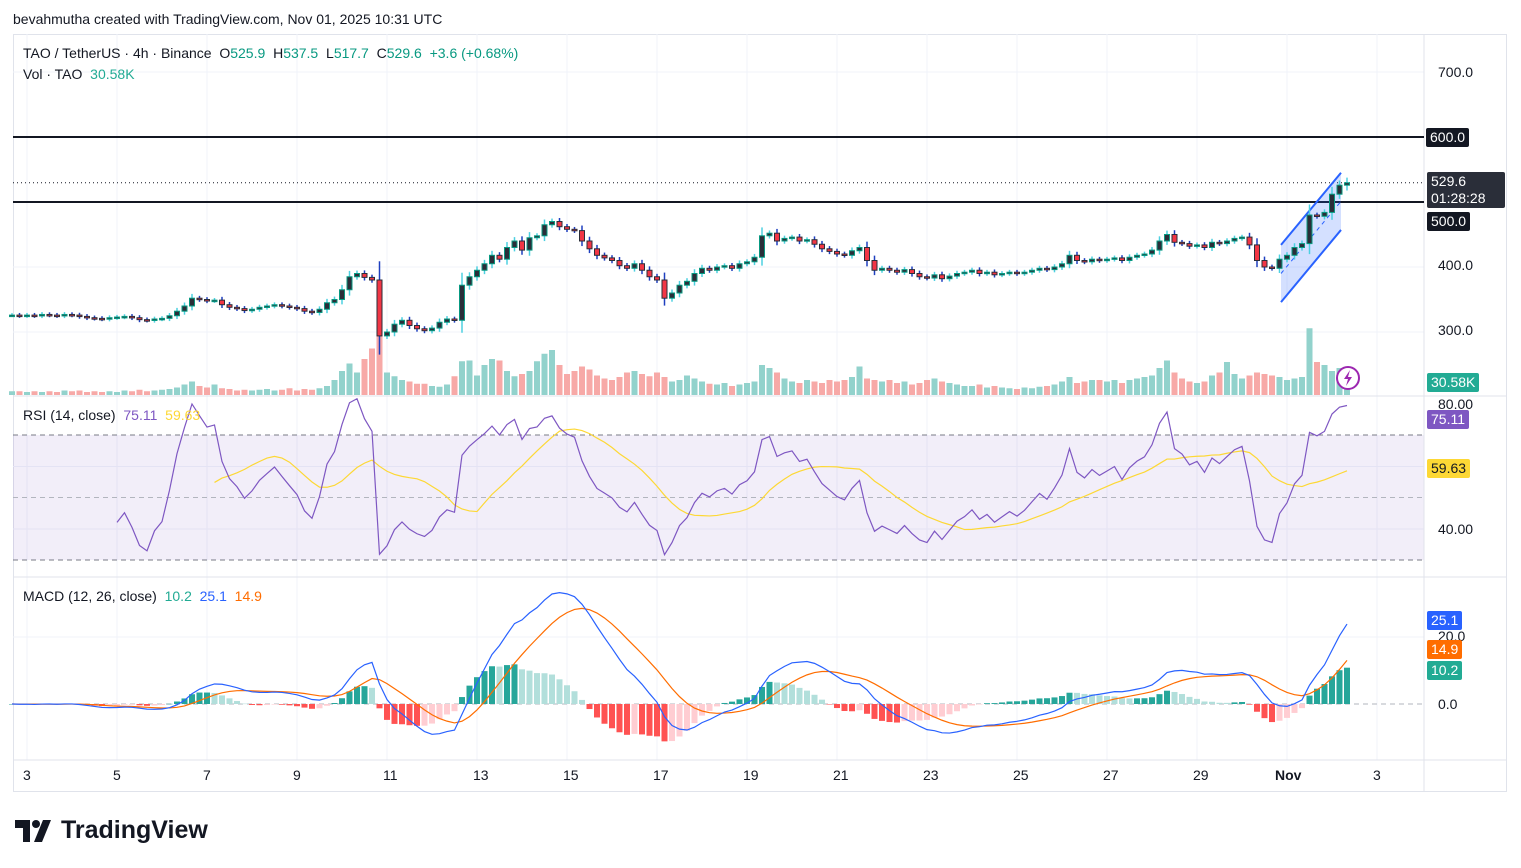 This screenshot has width=1521, height=868. Describe the element at coordinates (732, 477) in the screenshot. I see `rsi-line` at that location.